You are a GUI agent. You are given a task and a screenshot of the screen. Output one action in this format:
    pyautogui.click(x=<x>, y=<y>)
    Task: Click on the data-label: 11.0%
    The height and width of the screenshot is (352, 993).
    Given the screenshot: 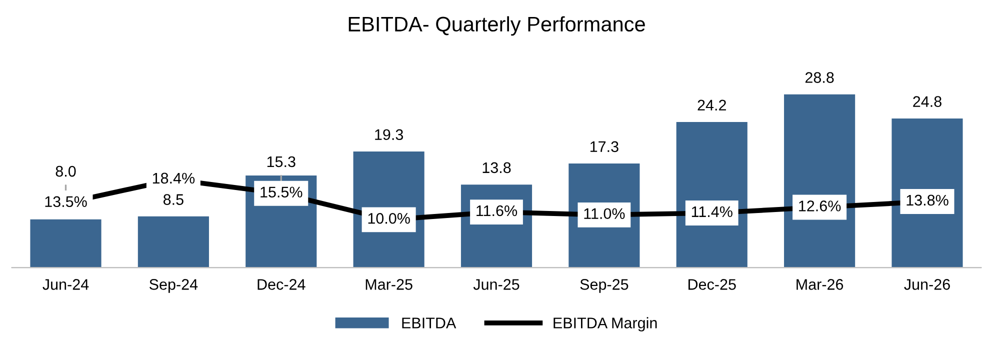 What is the action you would take?
    pyautogui.click(x=604, y=214)
    